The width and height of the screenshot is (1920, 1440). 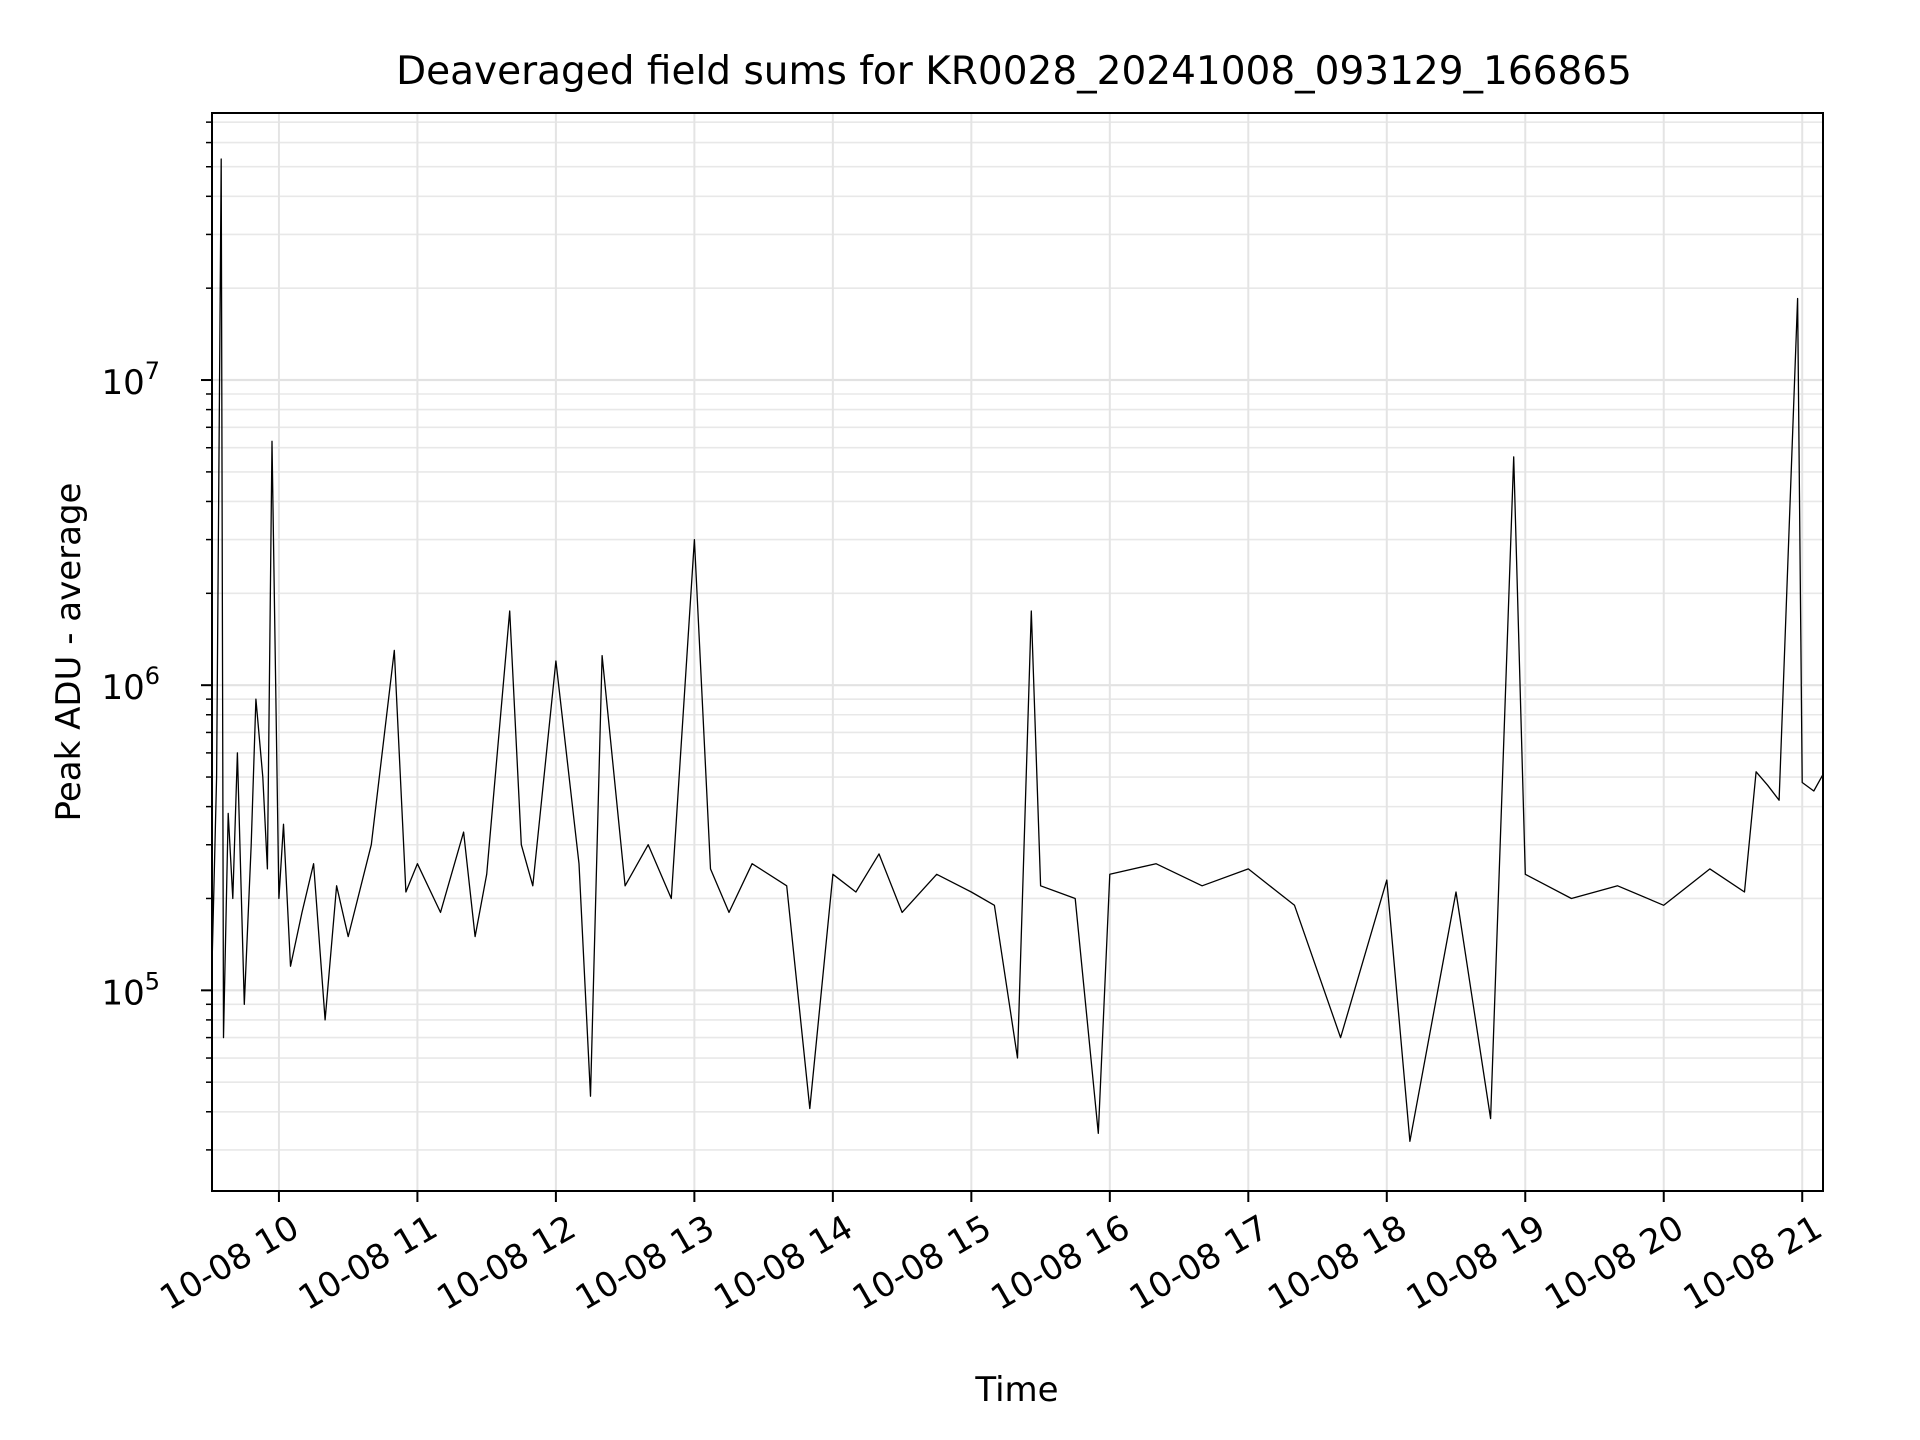 What do you see at coordinates (156, 636) in the screenshot?
I see `y-axis: 10⁵ 10⁶ 10⁷` at bounding box center [156, 636].